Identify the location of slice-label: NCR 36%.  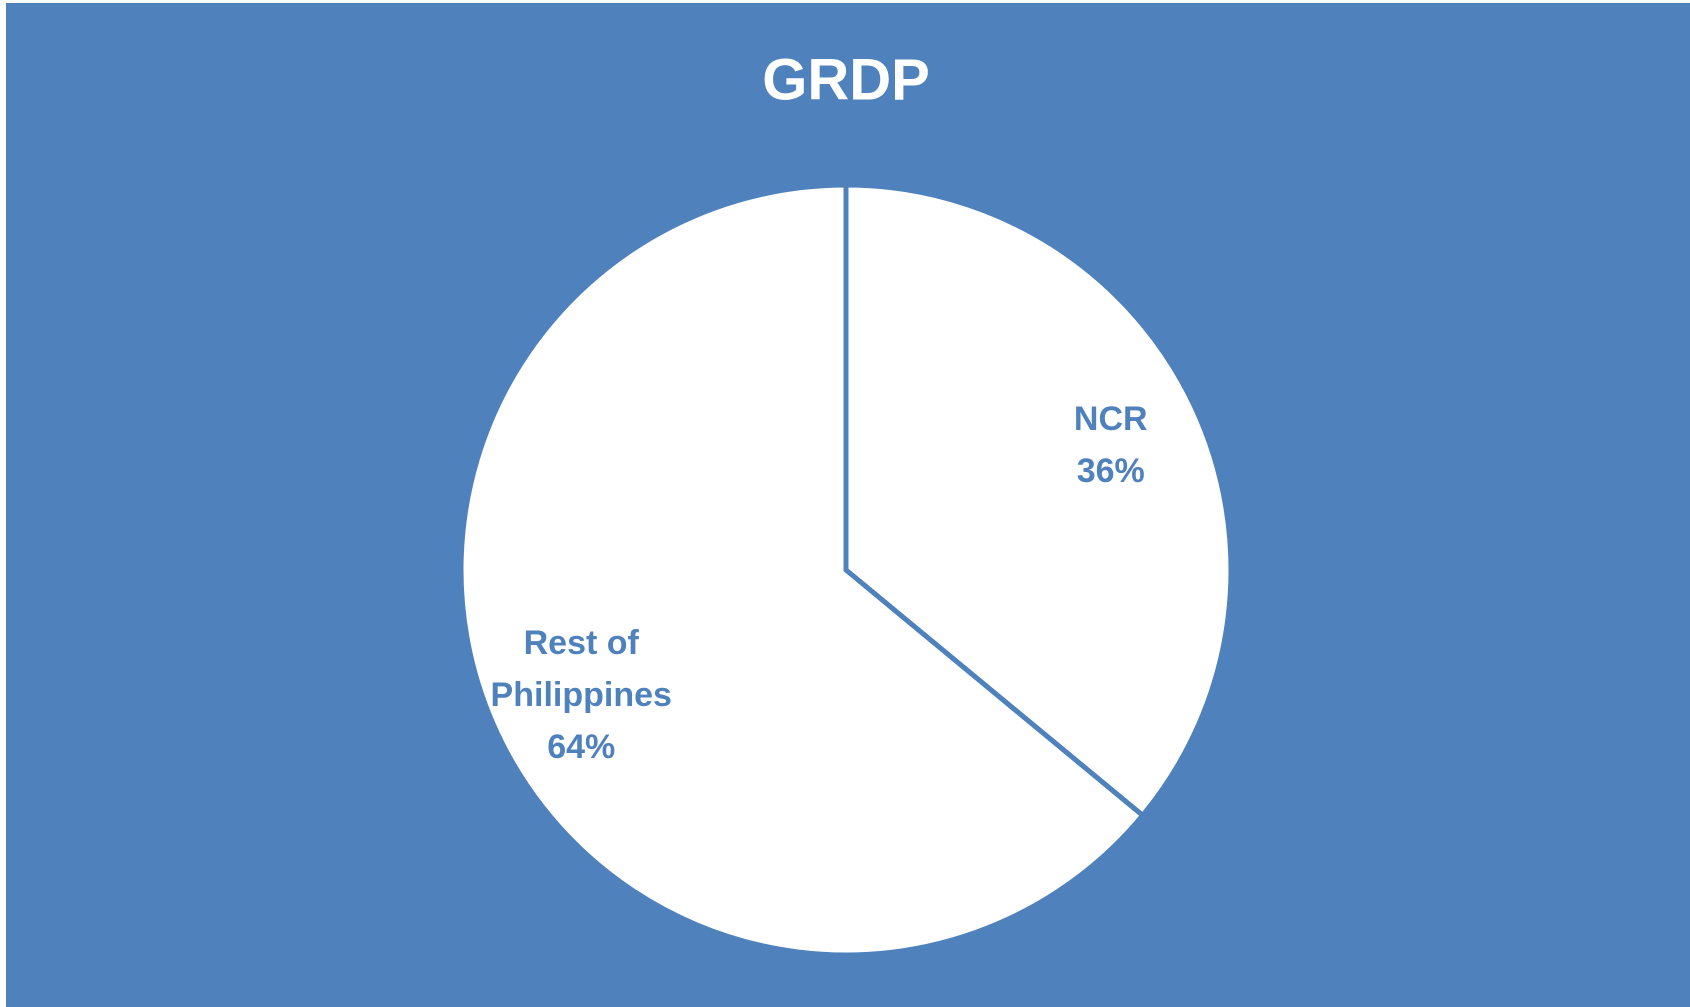
(1111, 445).